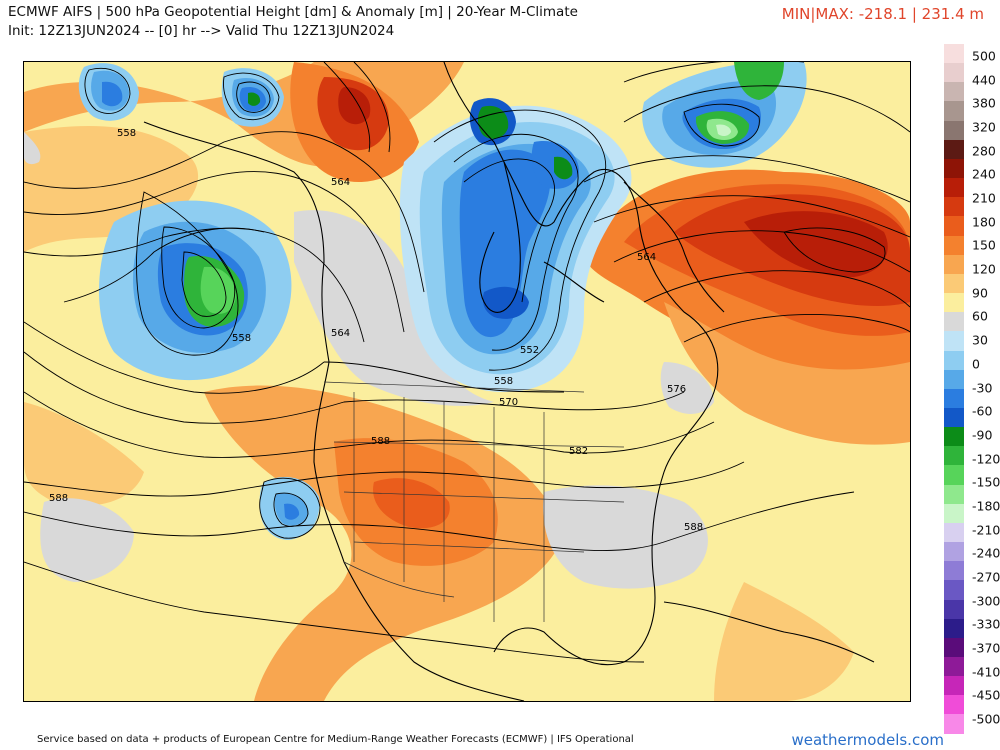 Image resolution: width=1000 pixels, height=750 pixels. I want to click on color-scale-tick: 30, so click(980, 340).